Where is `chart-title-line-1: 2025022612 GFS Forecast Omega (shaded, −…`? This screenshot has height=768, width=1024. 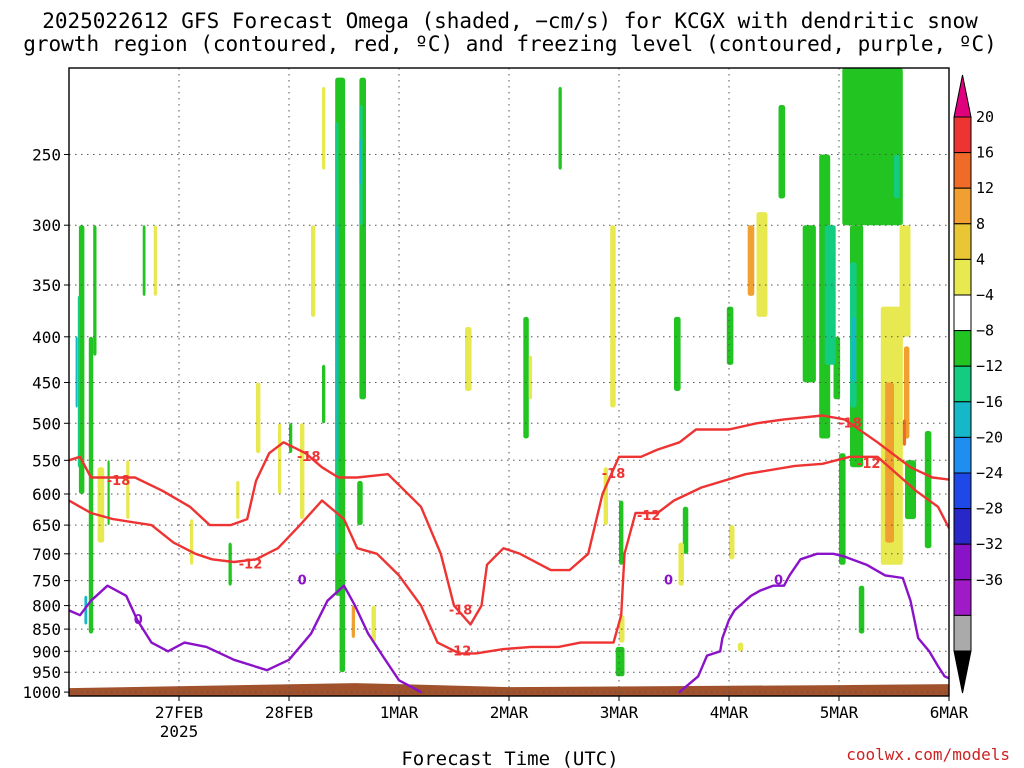
chart-title-line-1: 2025022612 GFS Forecast Omega (shaded, −… is located at coordinates (510, 21).